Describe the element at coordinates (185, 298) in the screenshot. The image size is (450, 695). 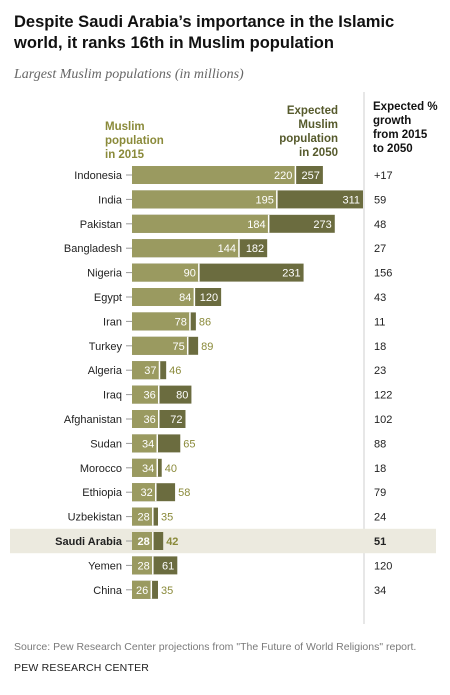
I see `value-label-2015: 84` at that location.